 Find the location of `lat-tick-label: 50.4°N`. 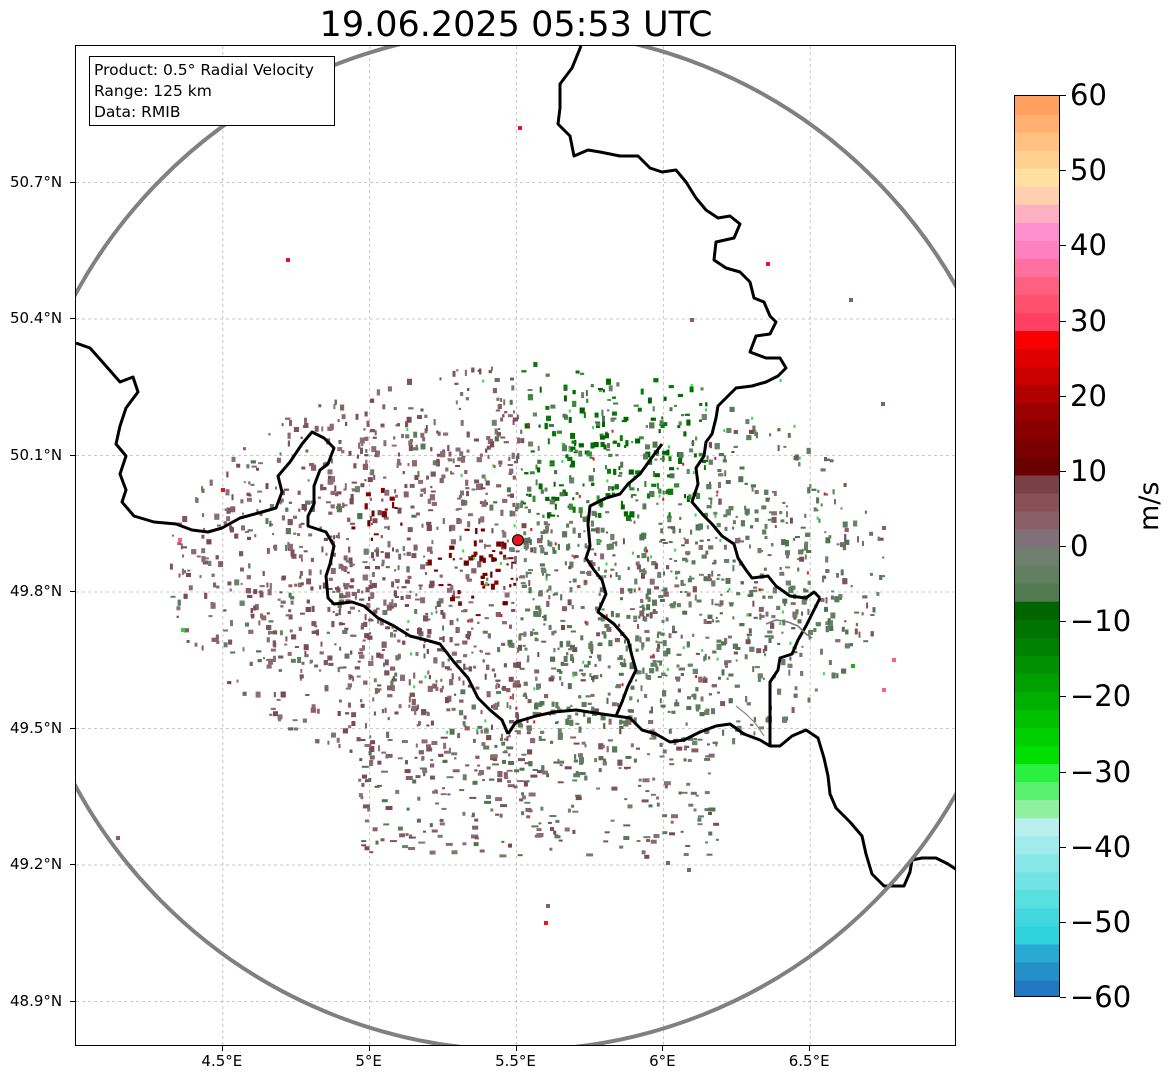

lat-tick-label: 50.4°N is located at coordinates (36, 318).